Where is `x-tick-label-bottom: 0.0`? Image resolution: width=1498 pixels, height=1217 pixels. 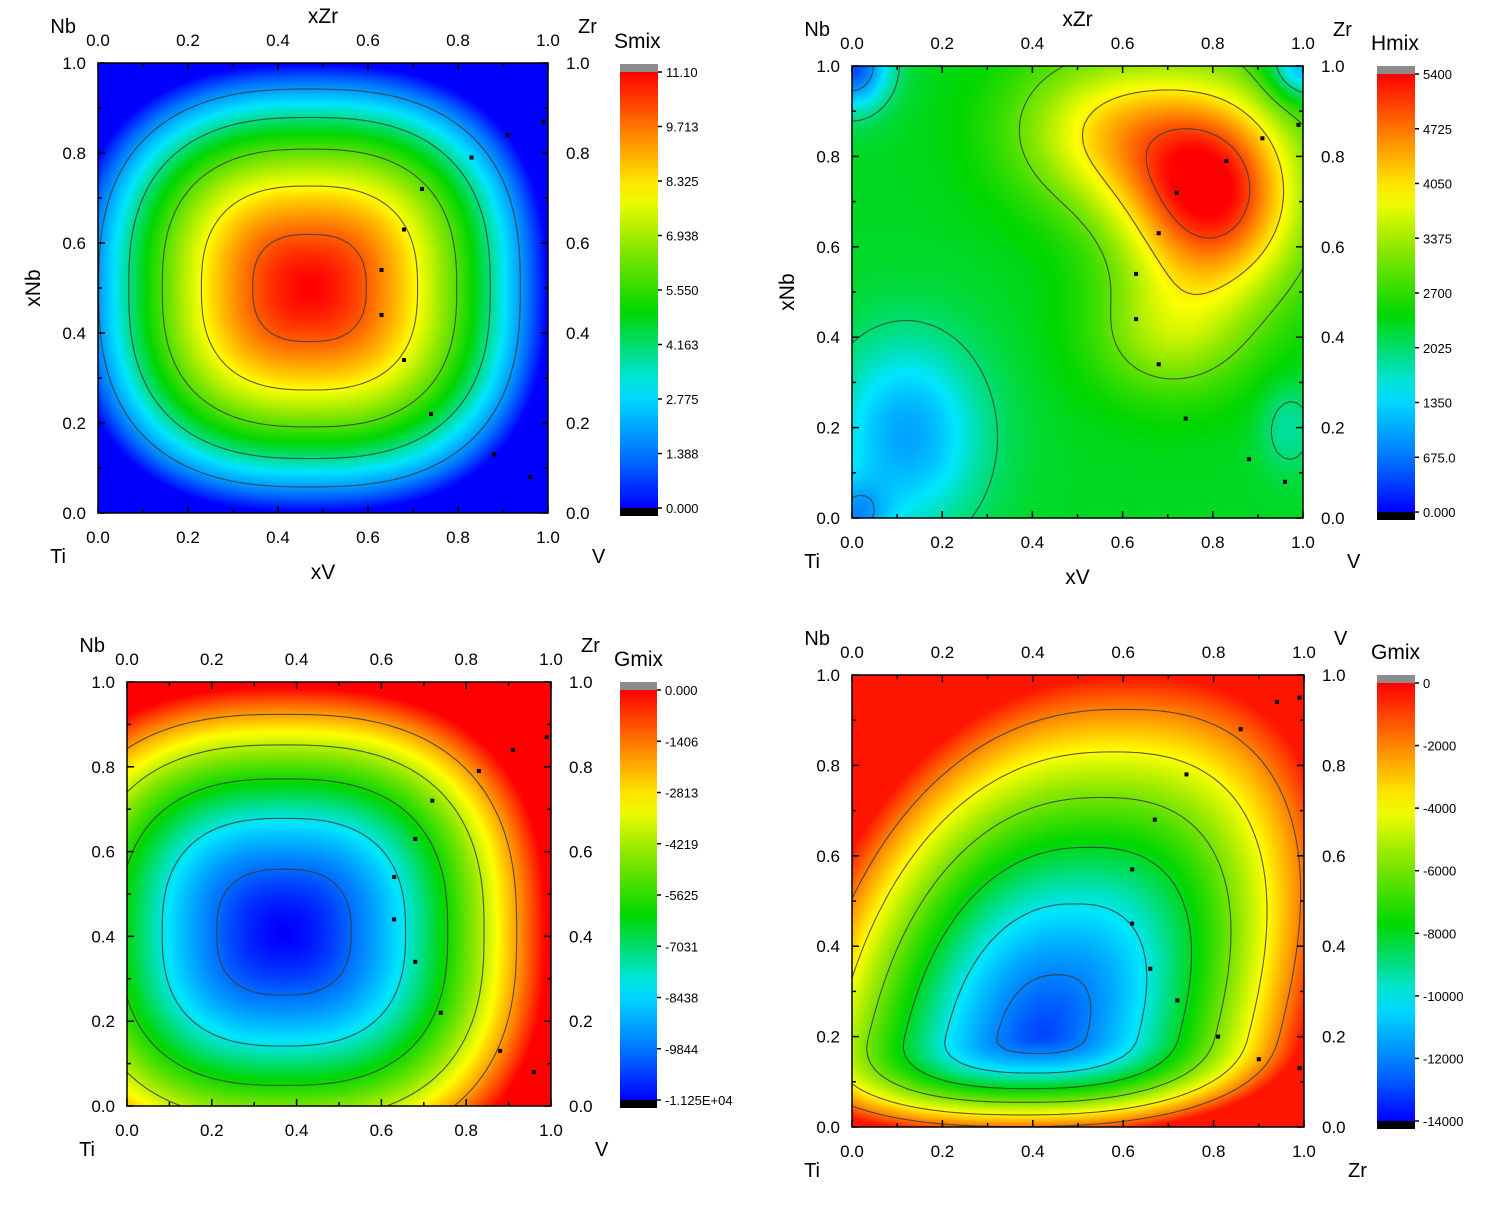
x-tick-label-bottom: 0.0 is located at coordinates (852, 1151).